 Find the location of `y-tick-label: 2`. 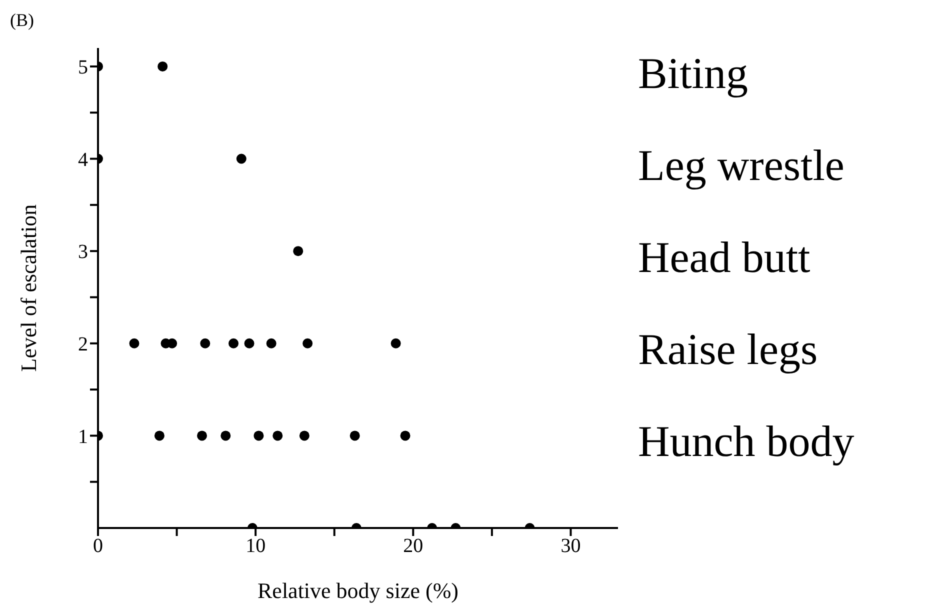

y-tick-label: 2 is located at coordinates (83, 344).